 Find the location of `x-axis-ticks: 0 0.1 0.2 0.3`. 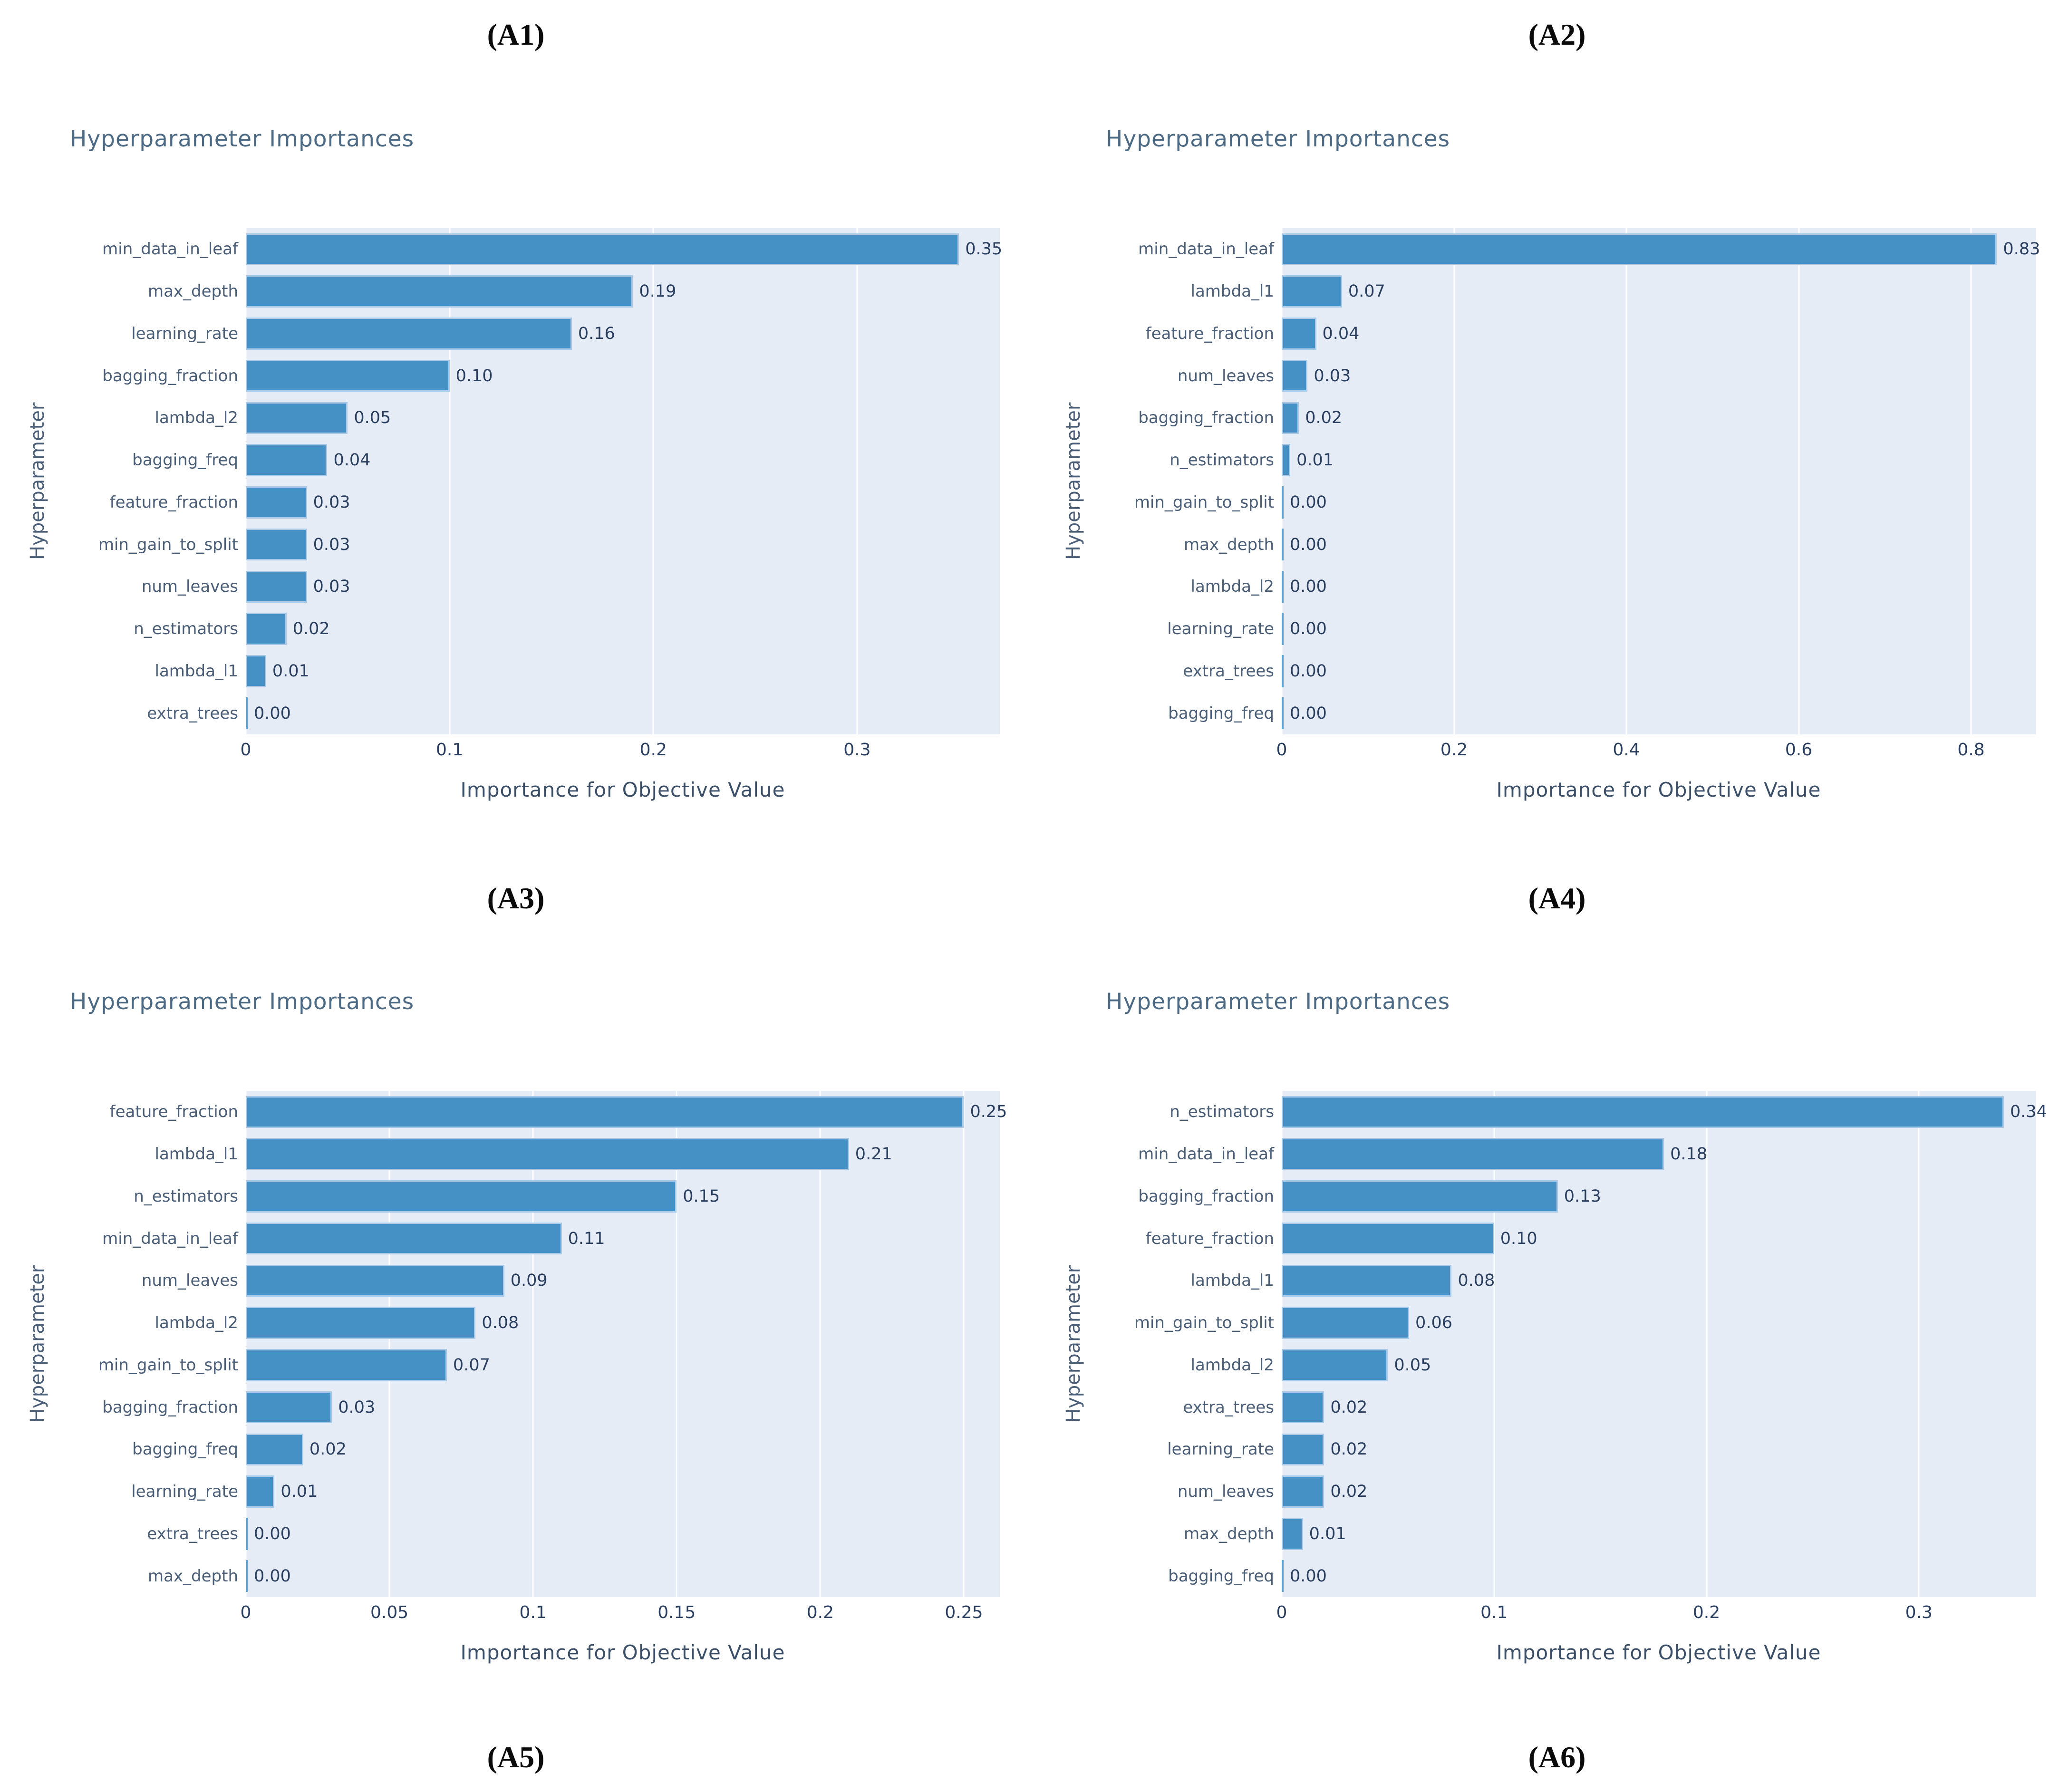

x-axis-ticks: 0 0.1 0.2 0.3 is located at coordinates (1656, 1614).